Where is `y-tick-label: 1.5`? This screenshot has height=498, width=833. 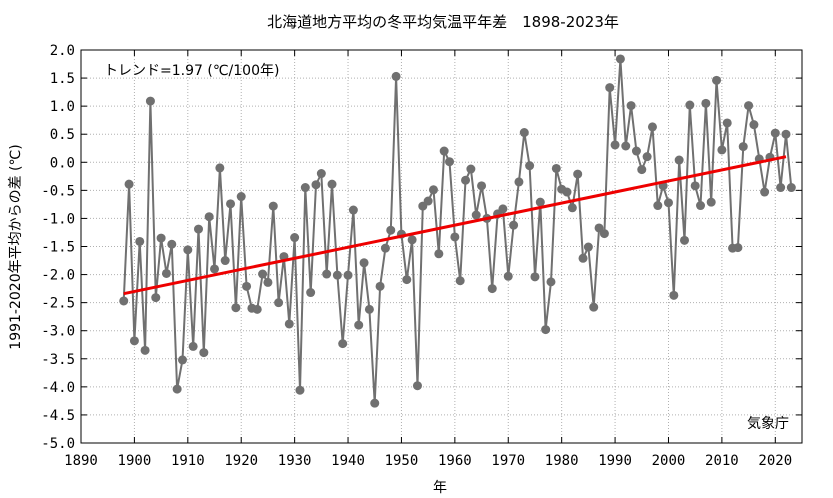 y-tick-label: 1.5 is located at coordinates (62, 79).